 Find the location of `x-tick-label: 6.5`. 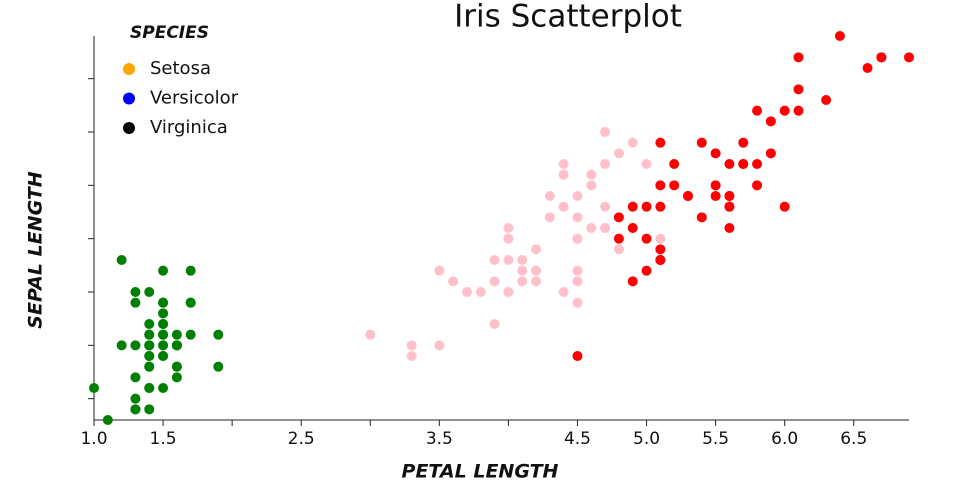

x-tick-label: 6.5 is located at coordinates (853, 439).